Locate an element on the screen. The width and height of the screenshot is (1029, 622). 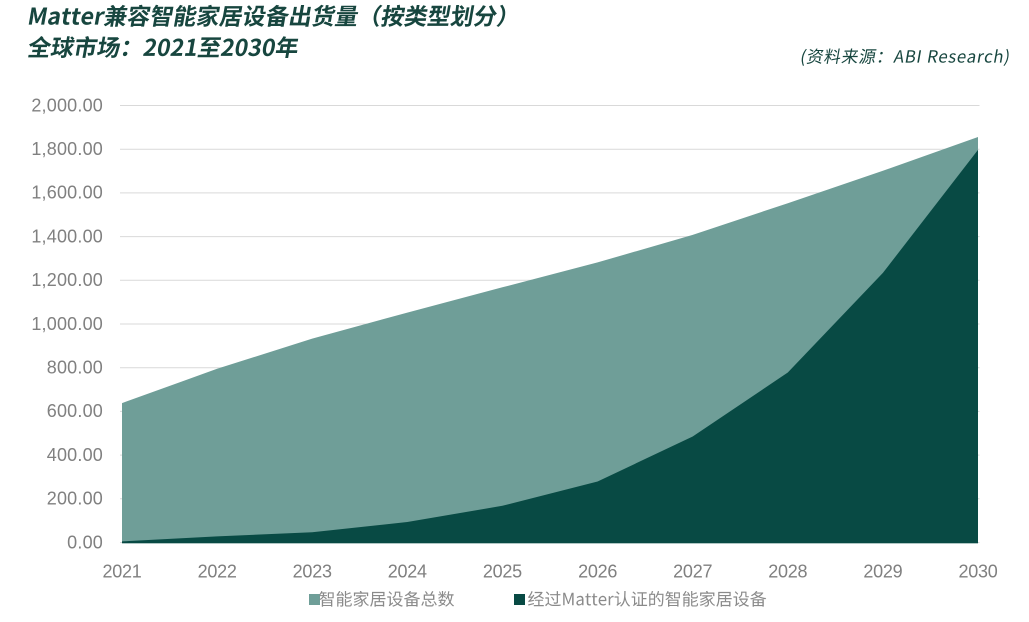
svg-text: 2026 is located at coordinates (597, 572).